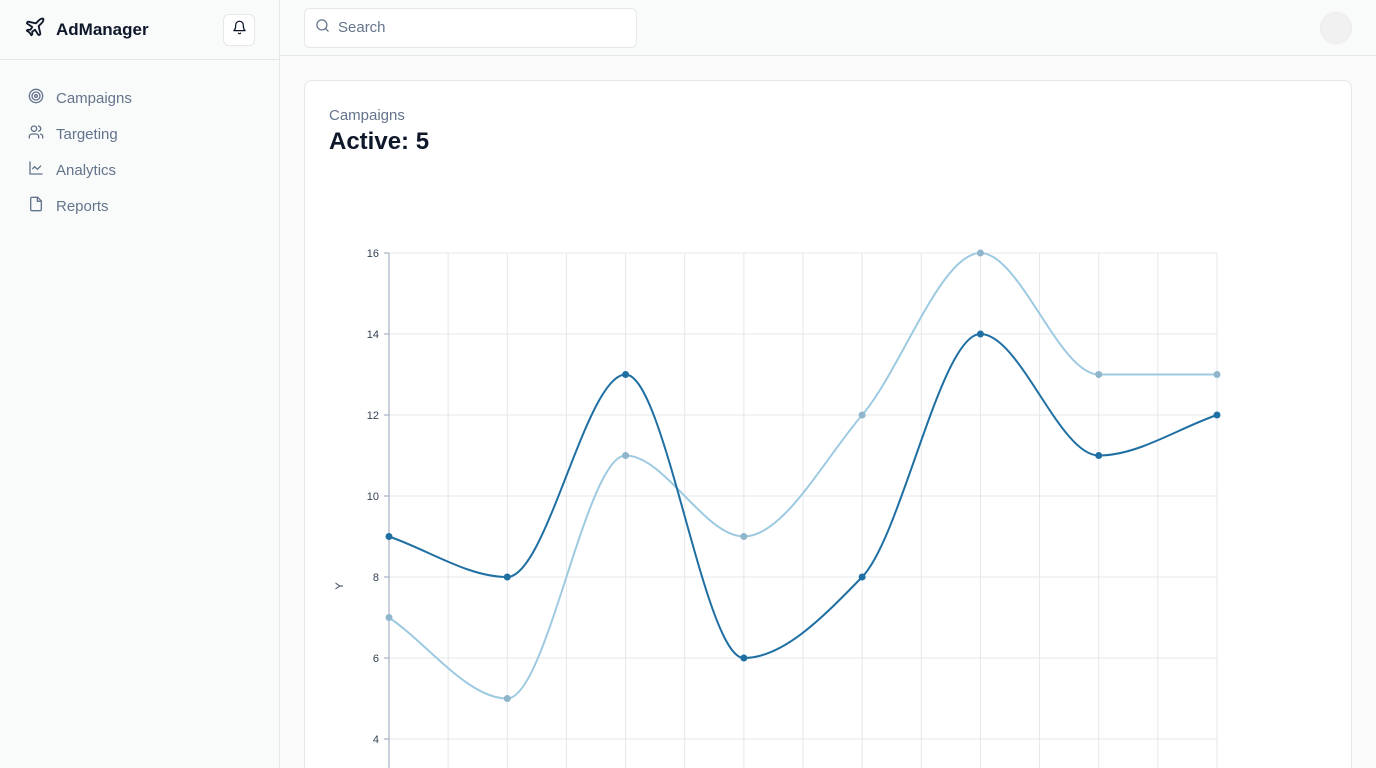 Image resolution: width=1376 pixels, height=768 pixels. What do you see at coordinates (379, 141) in the screenshot?
I see `card-value: Active: 5` at bounding box center [379, 141].